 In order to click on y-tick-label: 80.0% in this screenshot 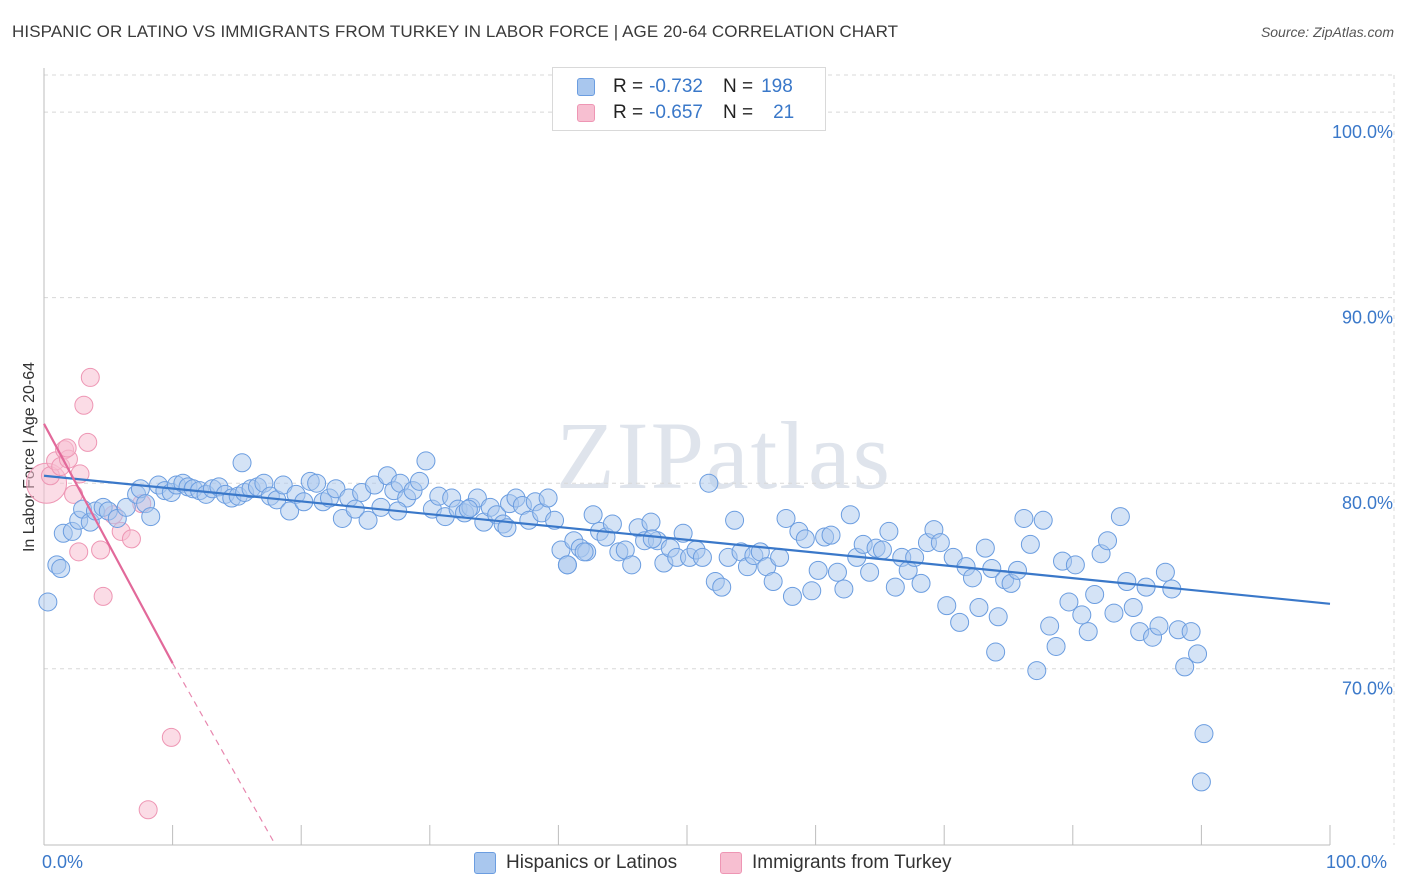, I will do `click(1367, 503)`.